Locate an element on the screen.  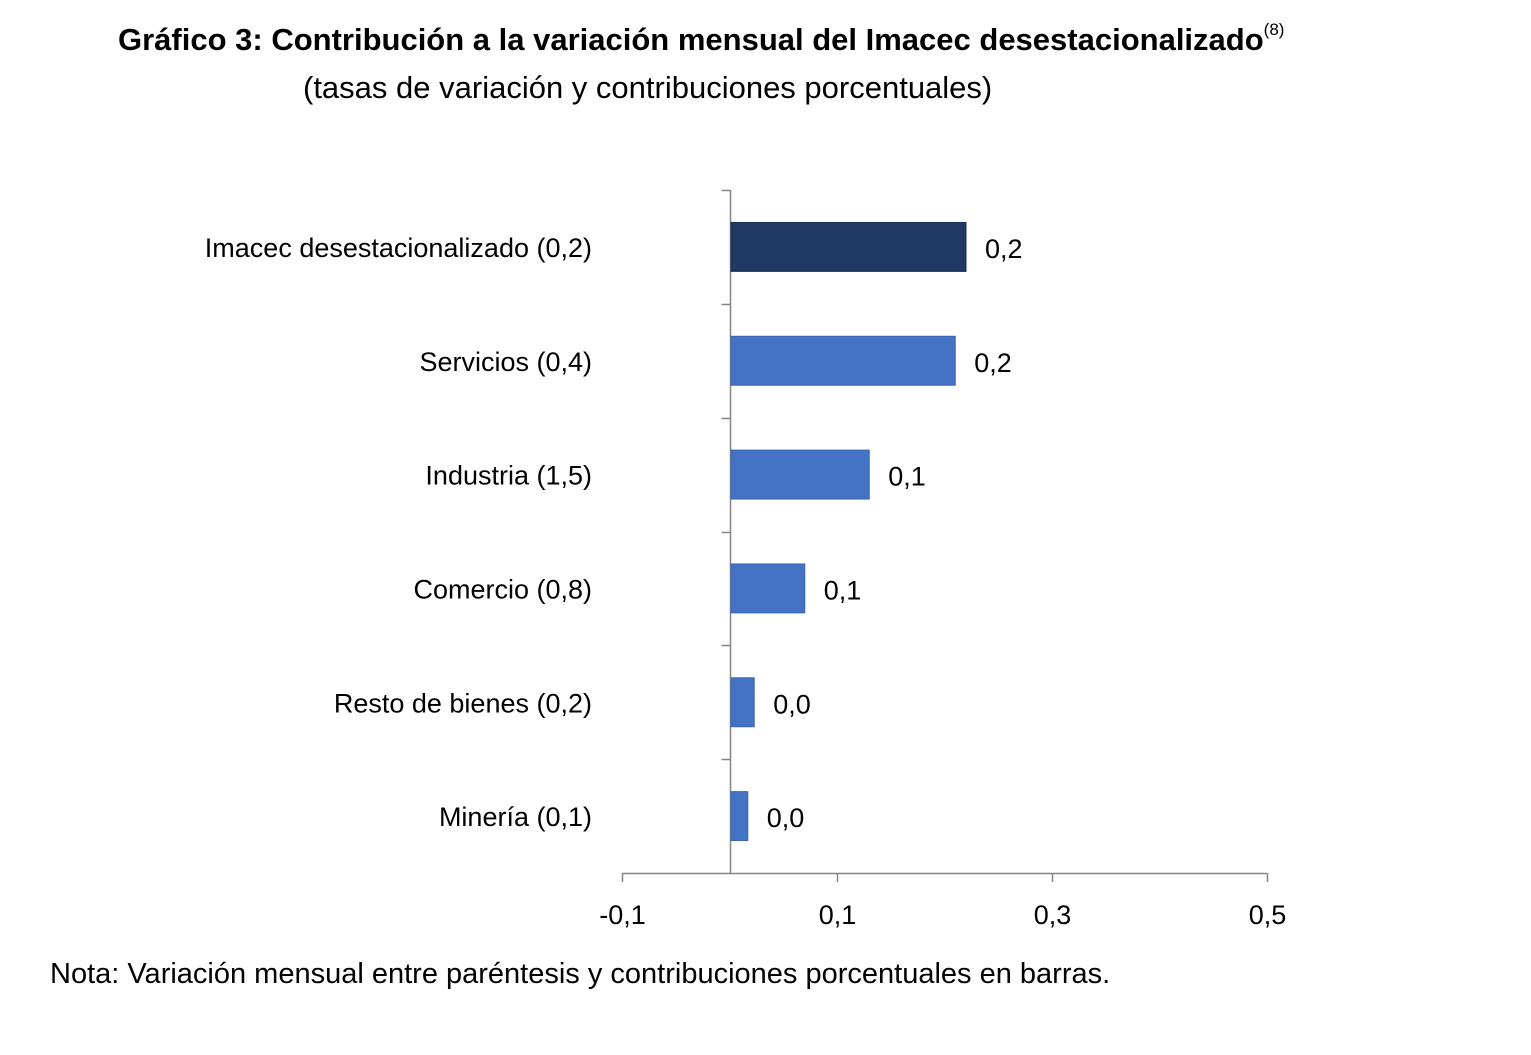
category-label: Comercio (0,8) is located at coordinates (502, 589).